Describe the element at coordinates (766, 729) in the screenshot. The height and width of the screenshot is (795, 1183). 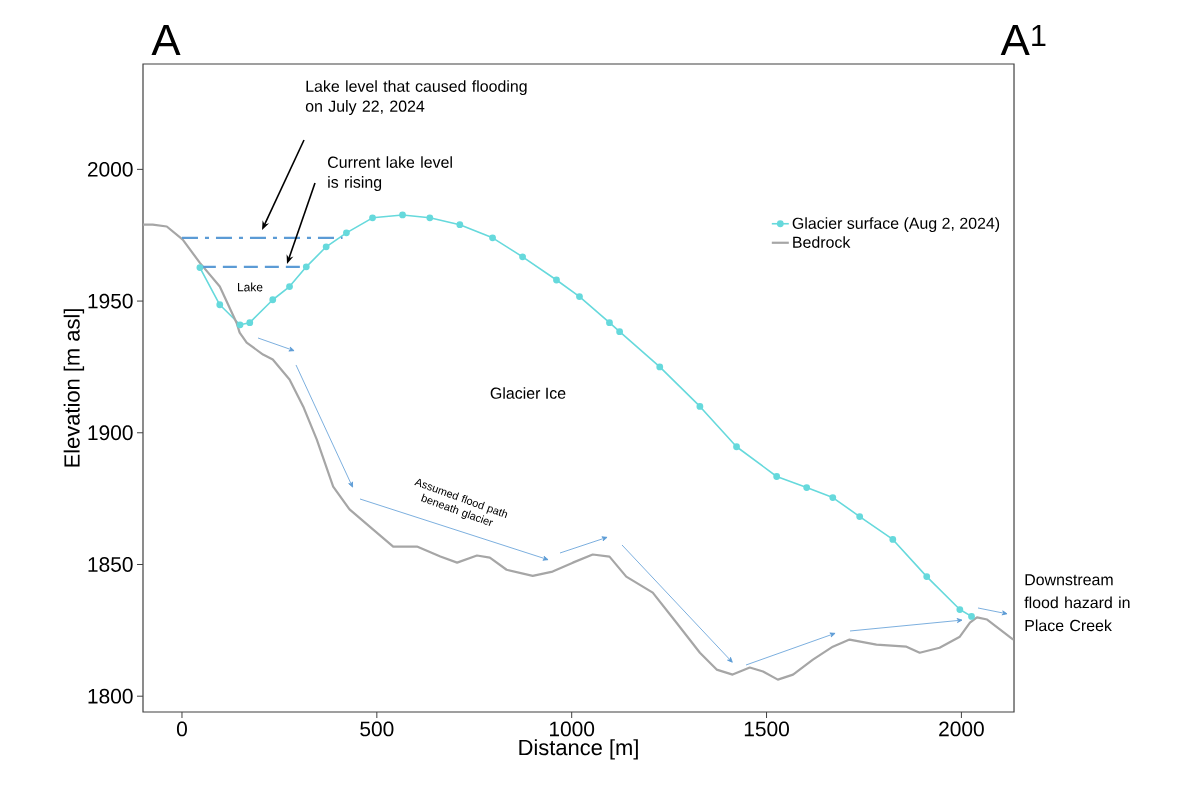
I see `x-tick-label: 1500` at that location.